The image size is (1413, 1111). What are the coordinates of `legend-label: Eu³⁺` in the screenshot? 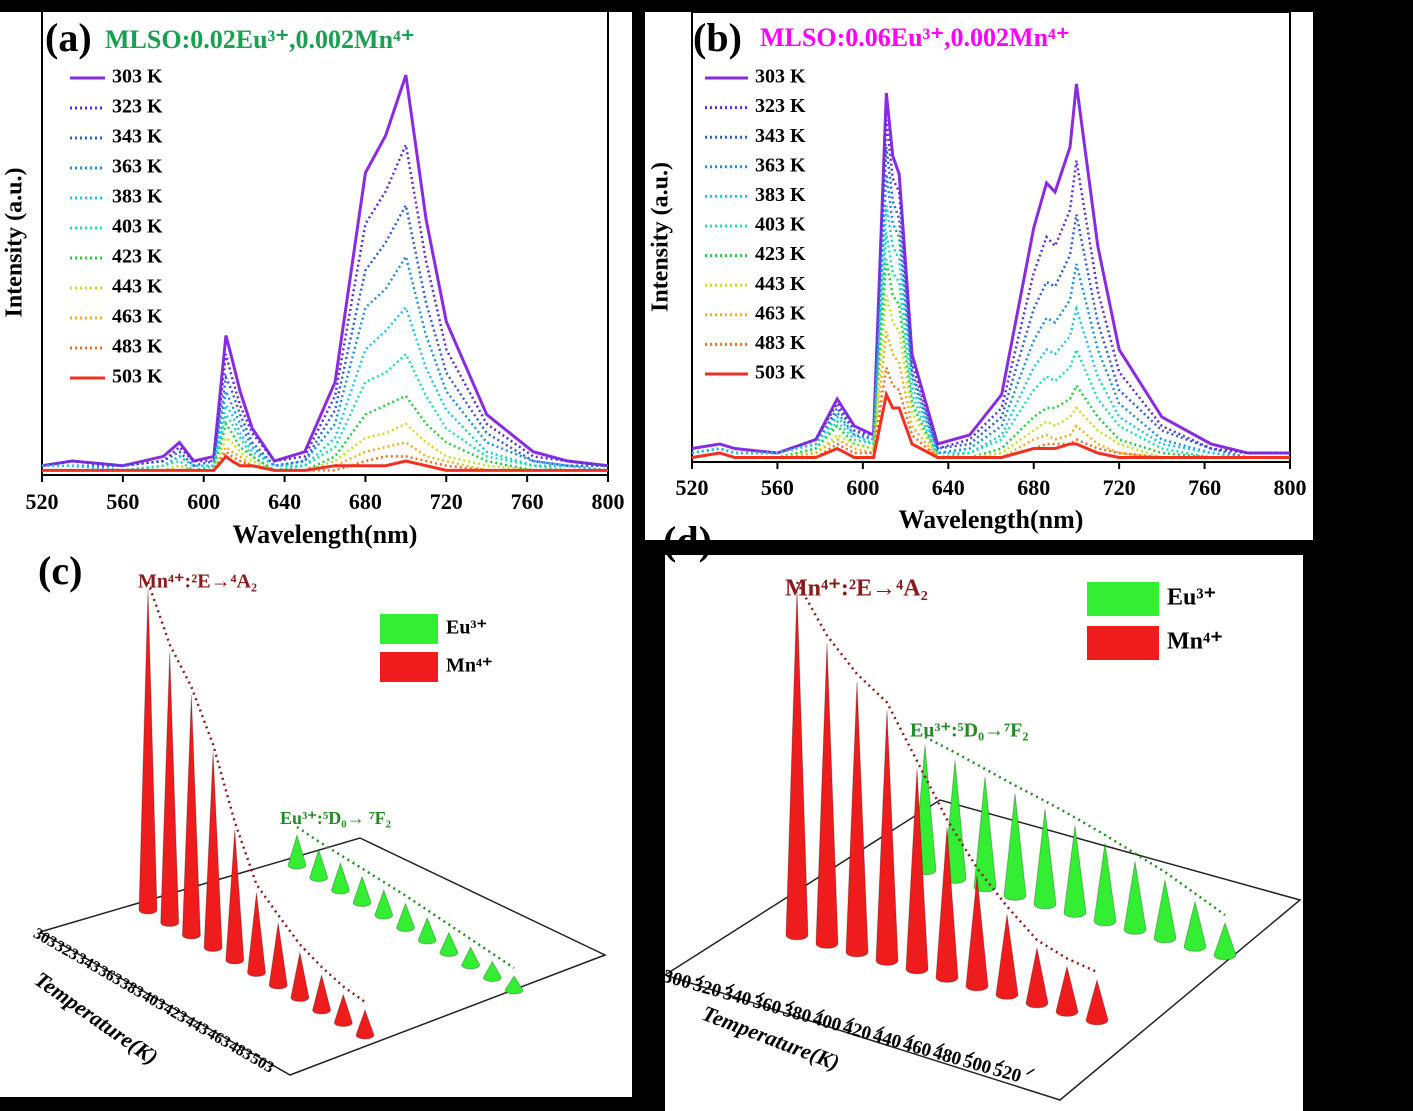 It's located at (1191, 598).